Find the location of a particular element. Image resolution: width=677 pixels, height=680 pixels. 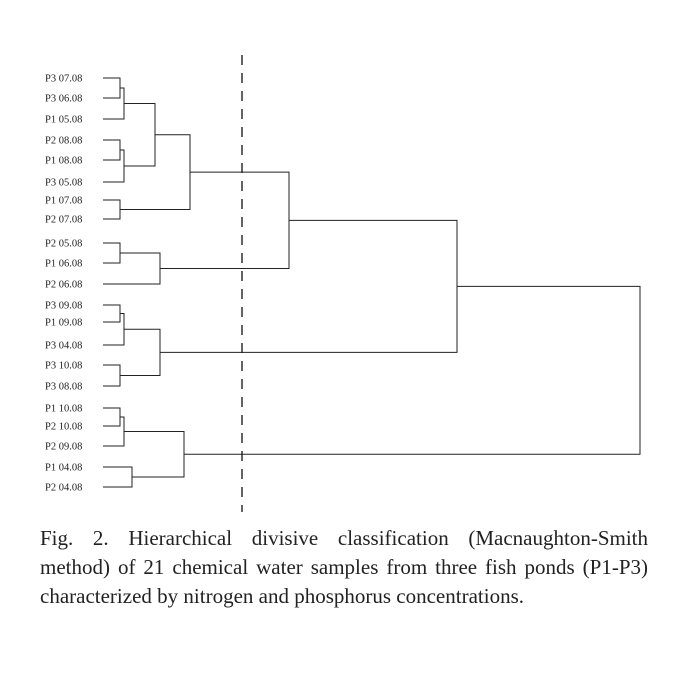

leaf-label: P2 06.08 is located at coordinates (63, 285).